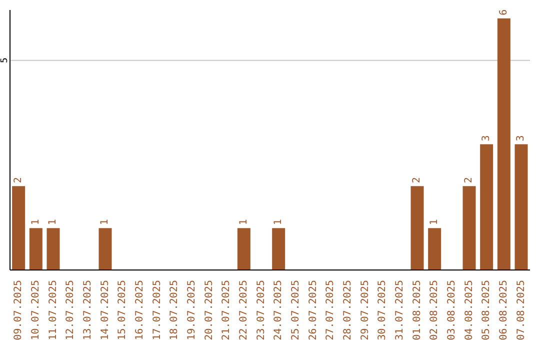 The image size is (540, 340). I want to click on x-tick-label: 27.07.2025, so click(330, 310).